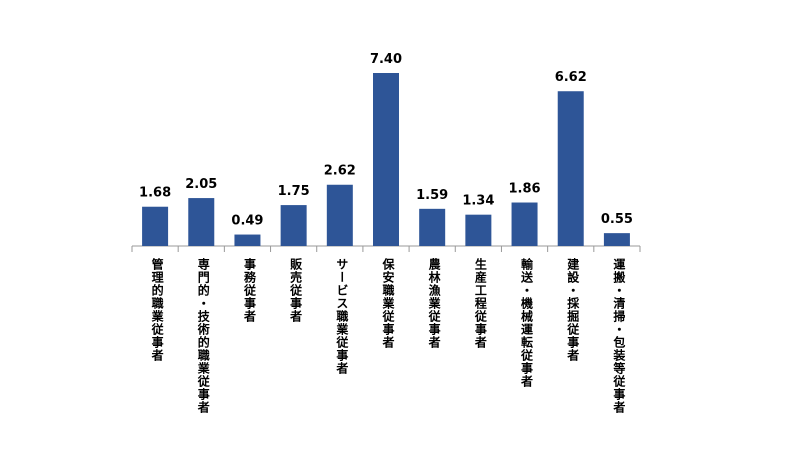 The height and width of the screenshot is (464, 800). Describe the element at coordinates (249, 290) in the screenshot. I see `x-tick-label: 事務従事者` at that location.